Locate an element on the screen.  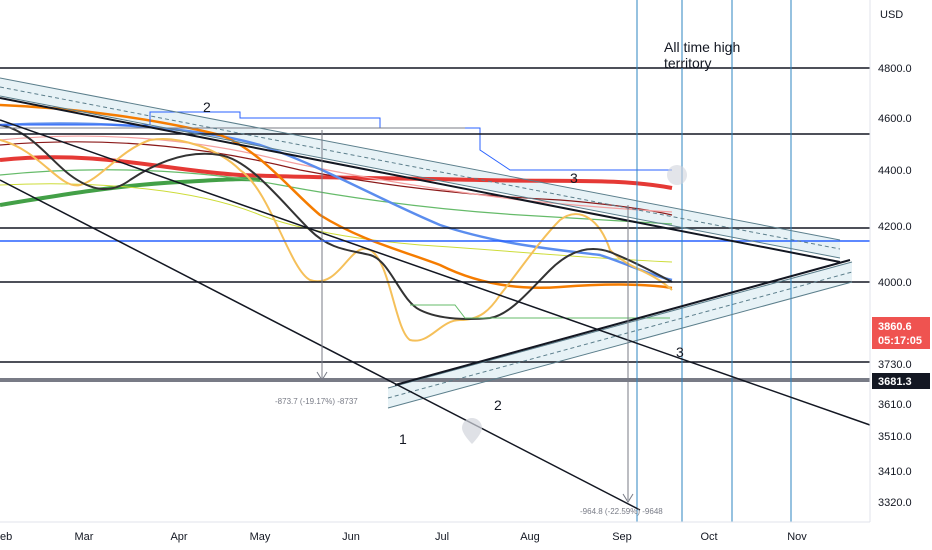
svg-text: 3860.6 is located at coordinates (895, 327).